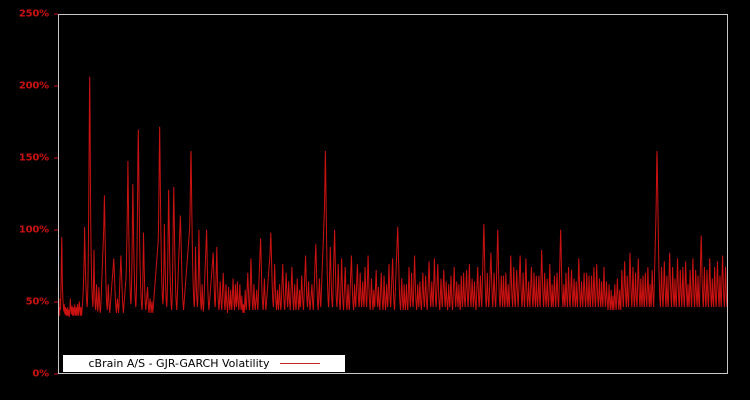 This screenshot has width=750, height=400. I want to click on y-tick-label: 250%, so click(33, 14).